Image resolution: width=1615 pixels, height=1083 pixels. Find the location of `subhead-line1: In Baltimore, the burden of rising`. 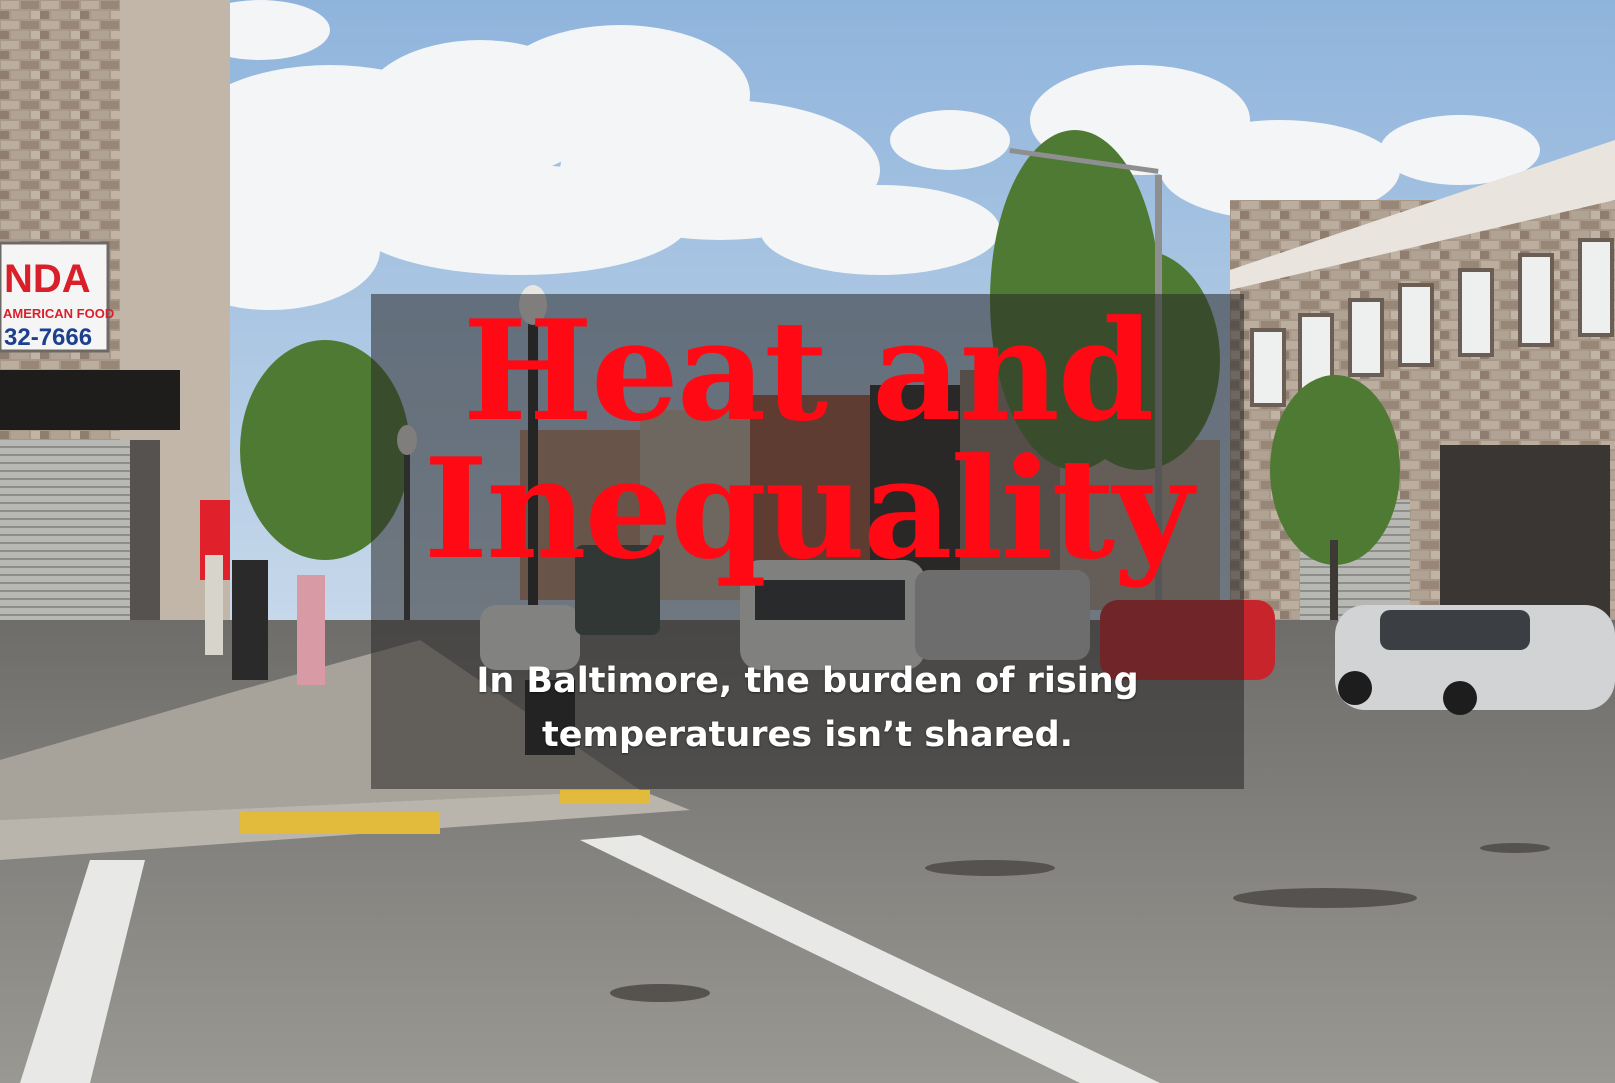

subhead-line1: In Baltimore, the burden of rising is located at coordinates (807, 681).